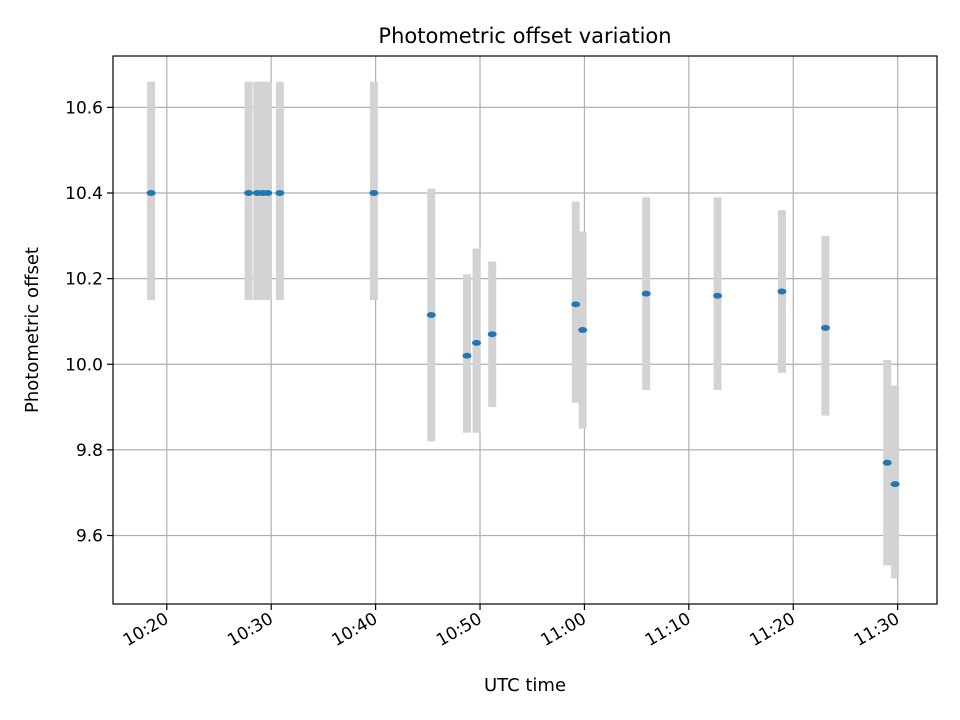 This screenshot has width=960, height=720. I want to click on y-tick-label: 9.6, so click(89, 537).